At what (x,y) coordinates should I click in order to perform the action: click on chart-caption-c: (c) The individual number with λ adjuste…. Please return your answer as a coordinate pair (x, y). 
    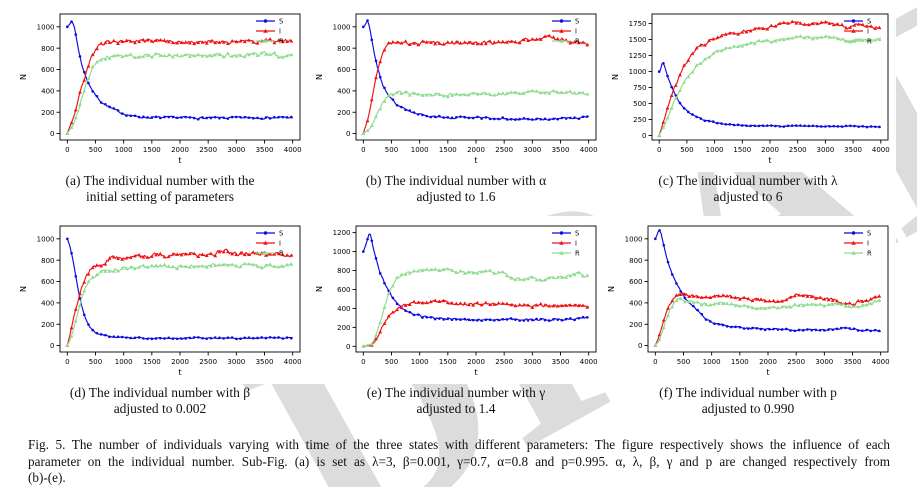
    Looking at the image, I should click on (748, 189).